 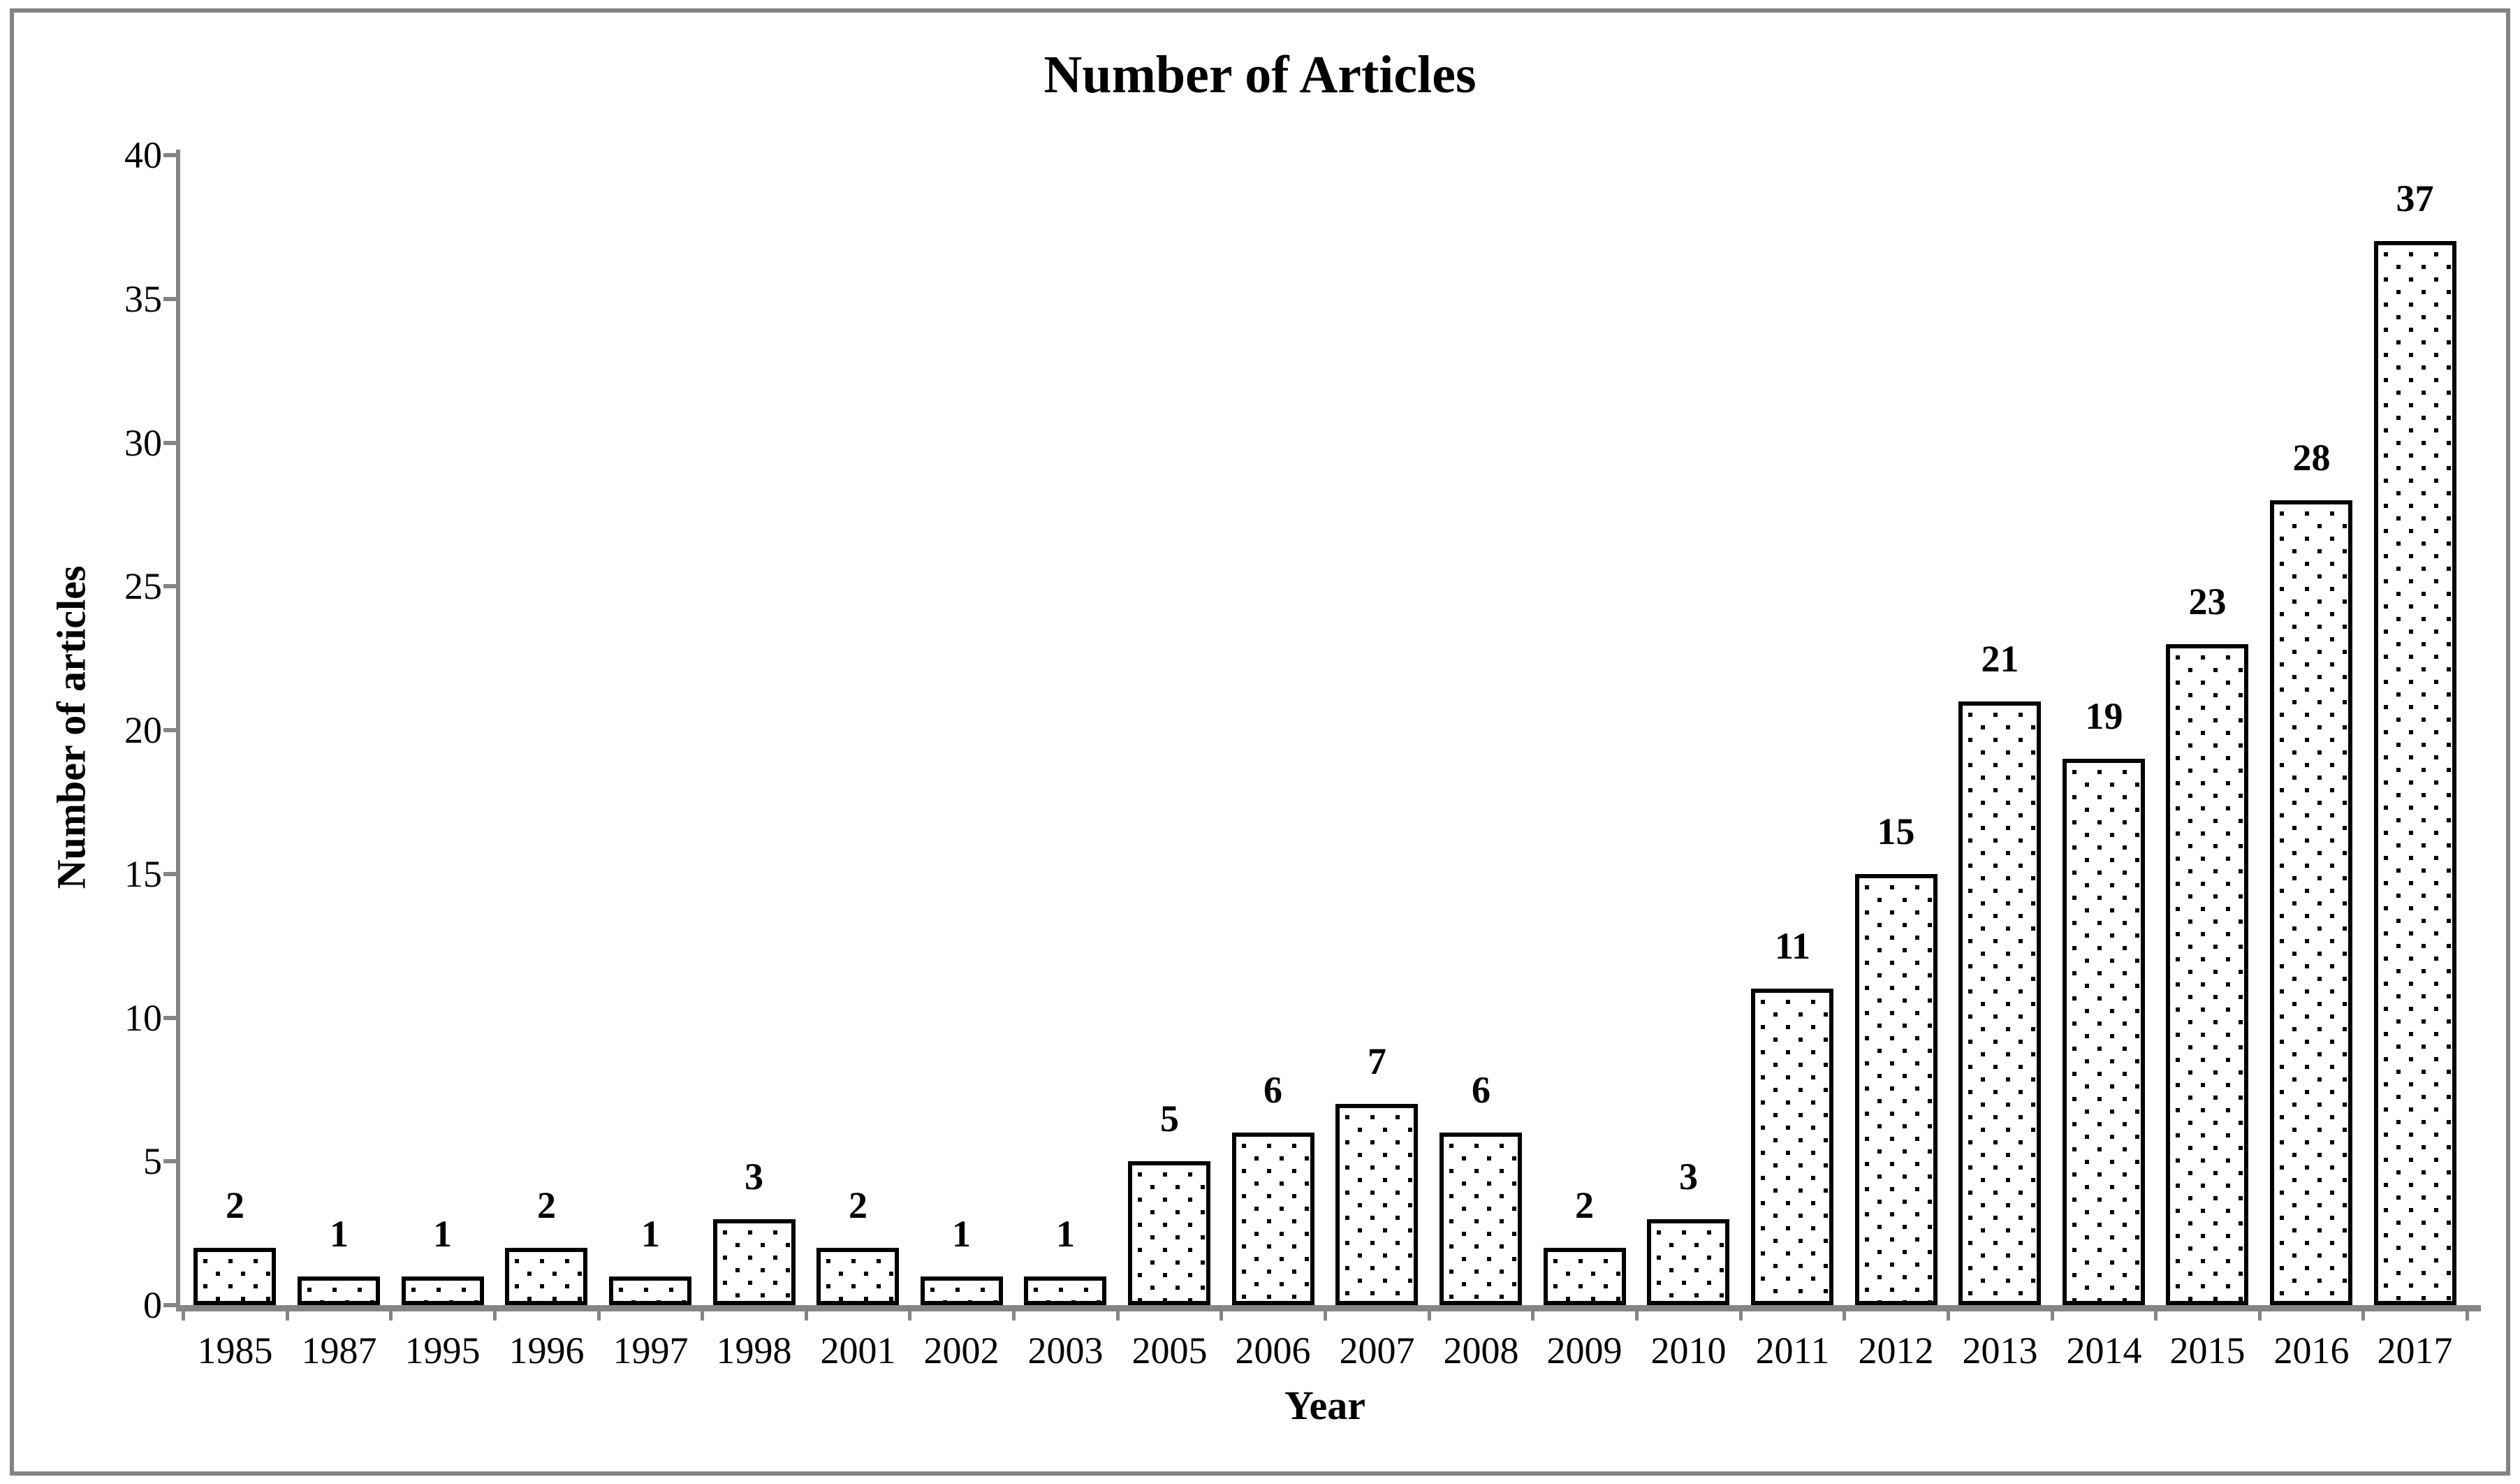 I want to click on bar-2013, so click(x=2000, y=1003).